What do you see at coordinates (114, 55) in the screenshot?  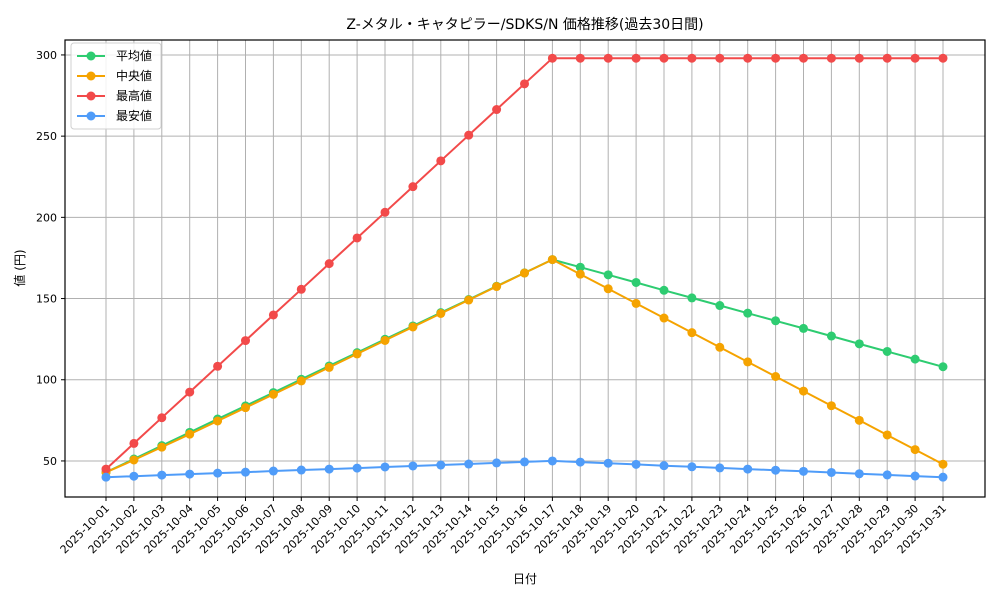 I see `legend-item: 平均値` at bounding box center [114, 55].